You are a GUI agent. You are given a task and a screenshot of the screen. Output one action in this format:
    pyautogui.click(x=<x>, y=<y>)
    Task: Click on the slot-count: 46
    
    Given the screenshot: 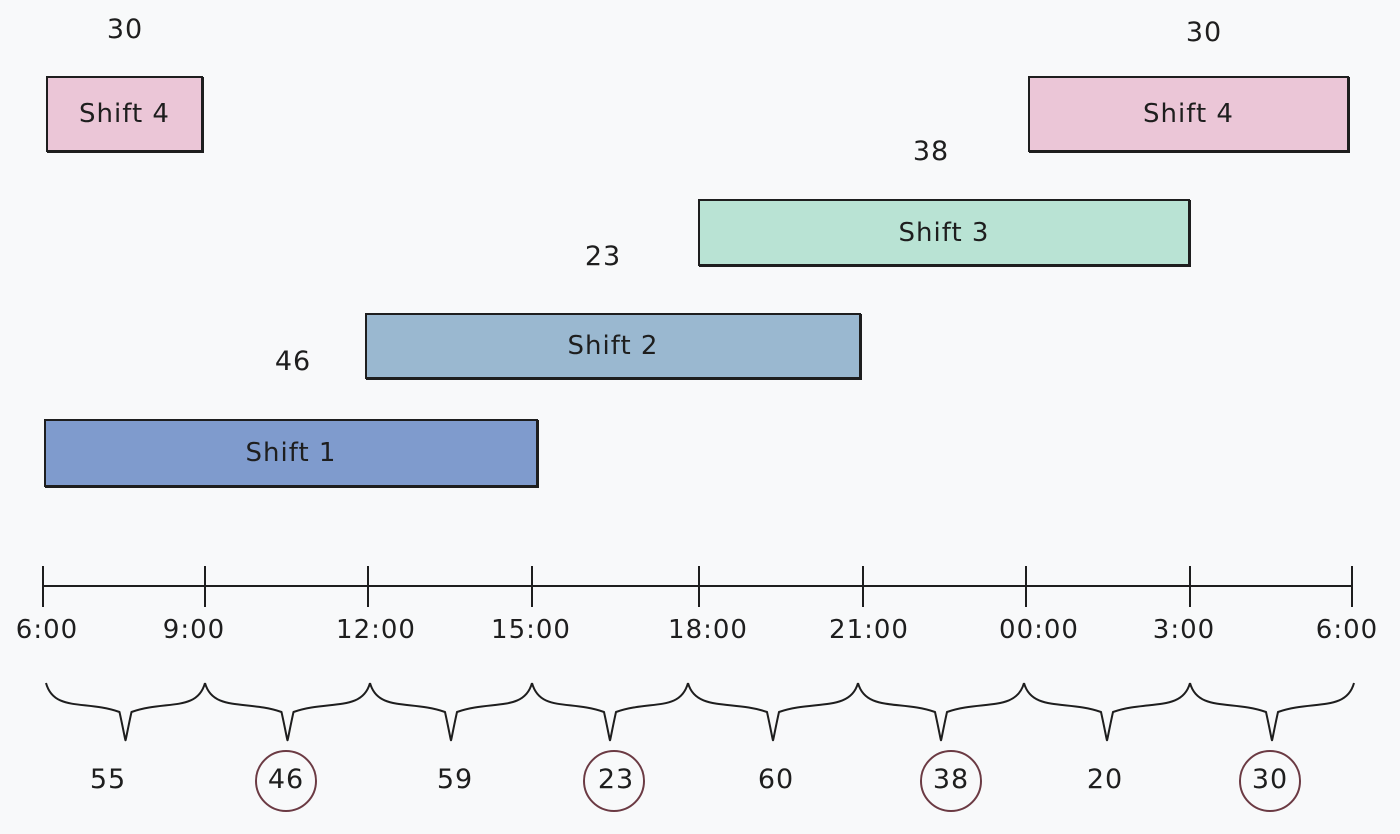 What is the action you would take?
    pyautogui.click(x=286, y=779)
    